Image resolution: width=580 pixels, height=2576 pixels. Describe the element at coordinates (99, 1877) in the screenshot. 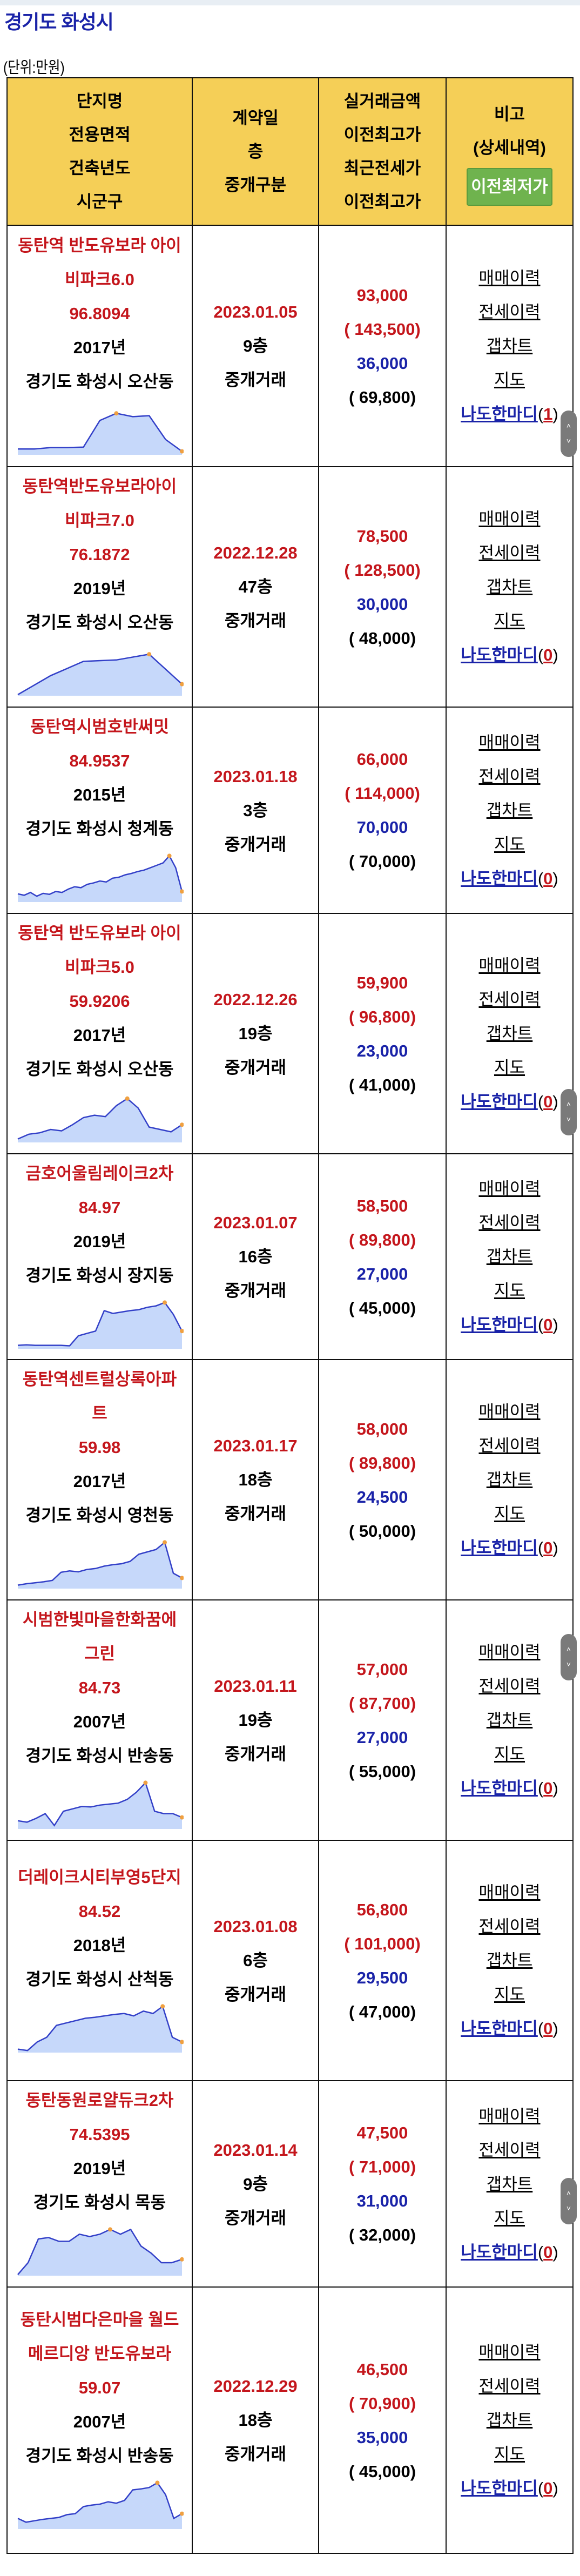

I see `complex-name: 더레이크시티부영5단지` at that location.